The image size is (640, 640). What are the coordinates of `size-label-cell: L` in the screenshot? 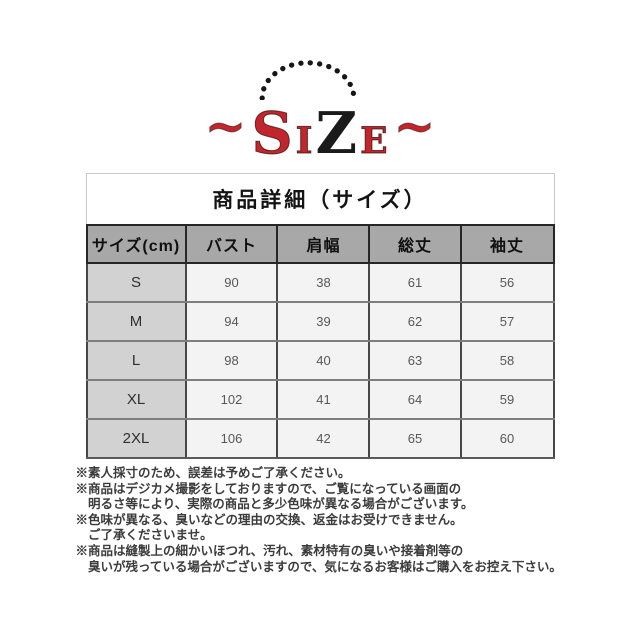 It's located at (136, 360).